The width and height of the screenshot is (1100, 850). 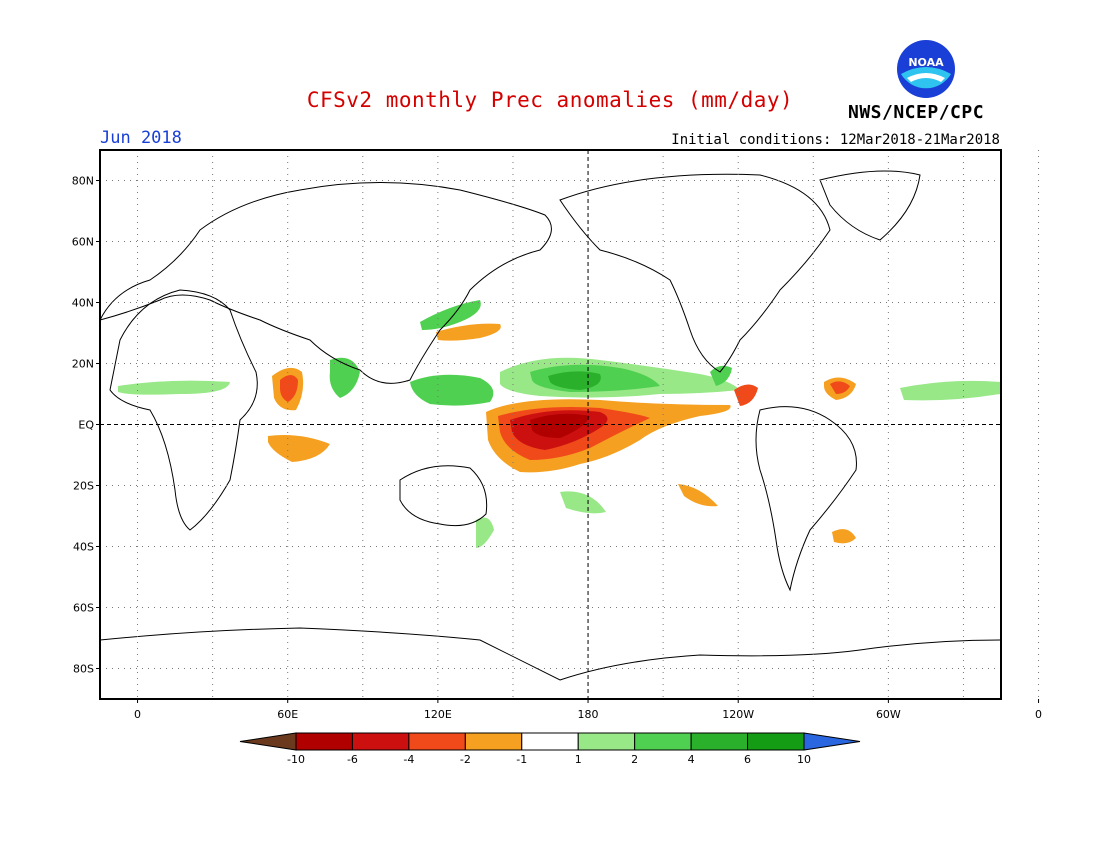 I want to click on lat-label-EQ: EQ, so click(x=86, y=425).